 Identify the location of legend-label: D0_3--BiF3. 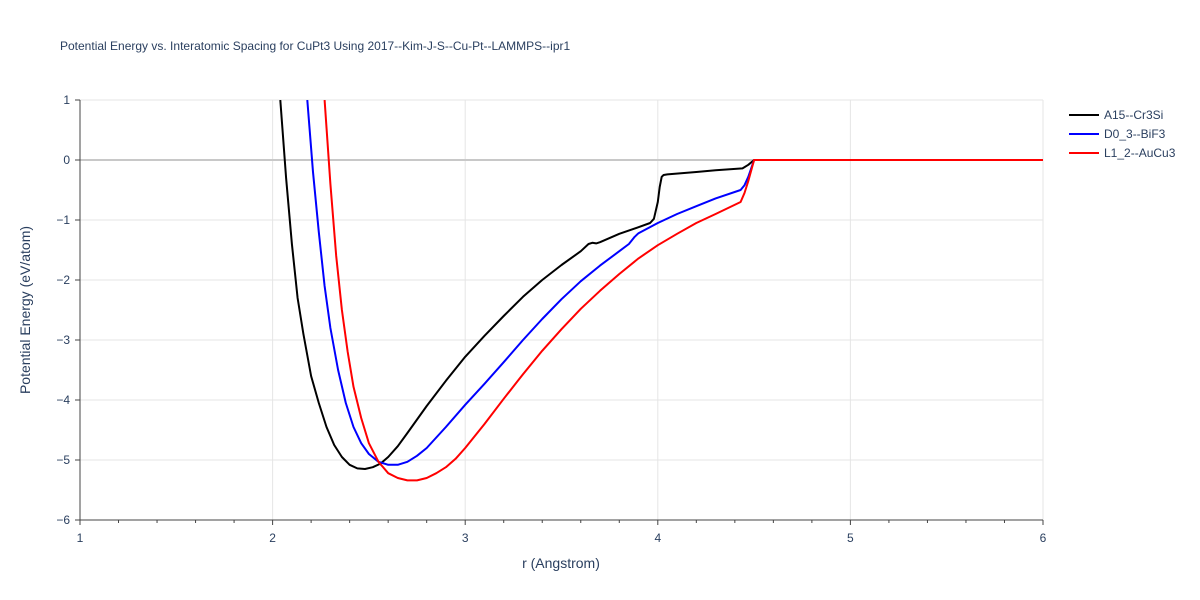
(1135, 134).